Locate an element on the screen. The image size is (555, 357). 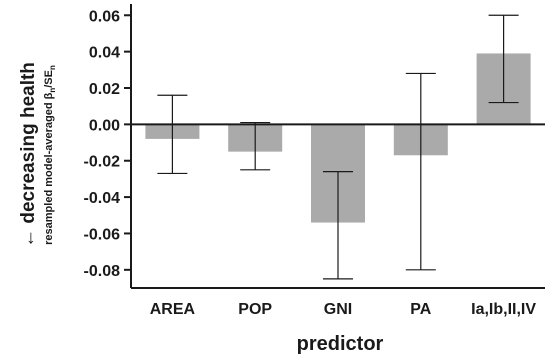
x-tick-label: Ia,Ib,II,IV is located at coordinates (503, 309).